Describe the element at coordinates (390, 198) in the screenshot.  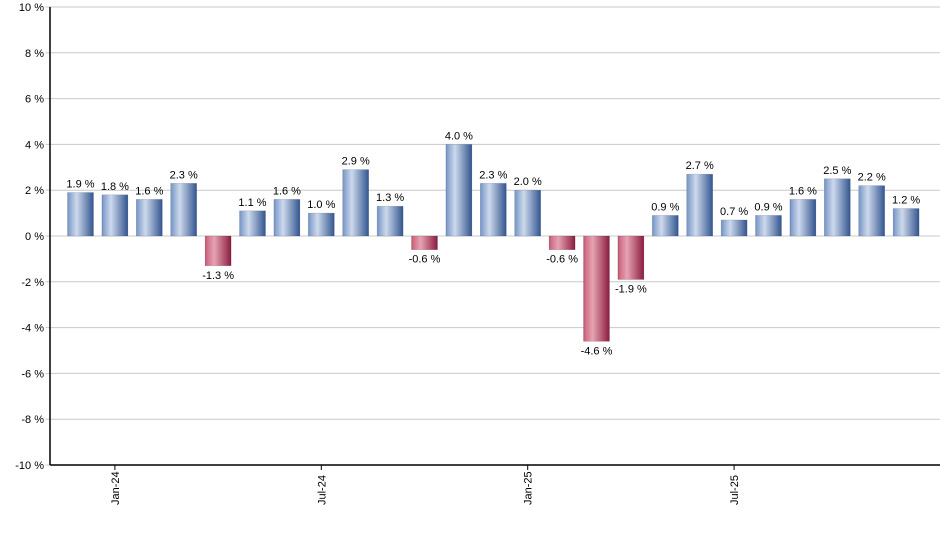
I see `bar-value-label: 1.3 %` at that location.